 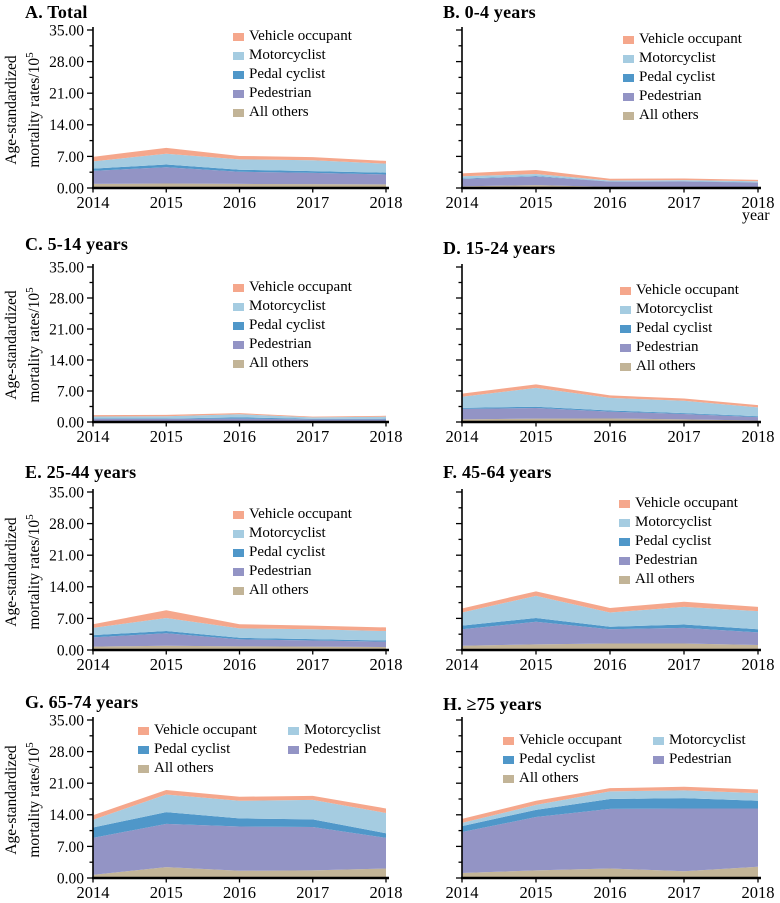 I want to click on y-tick-label: 0.00, so click(x=70, y=422).